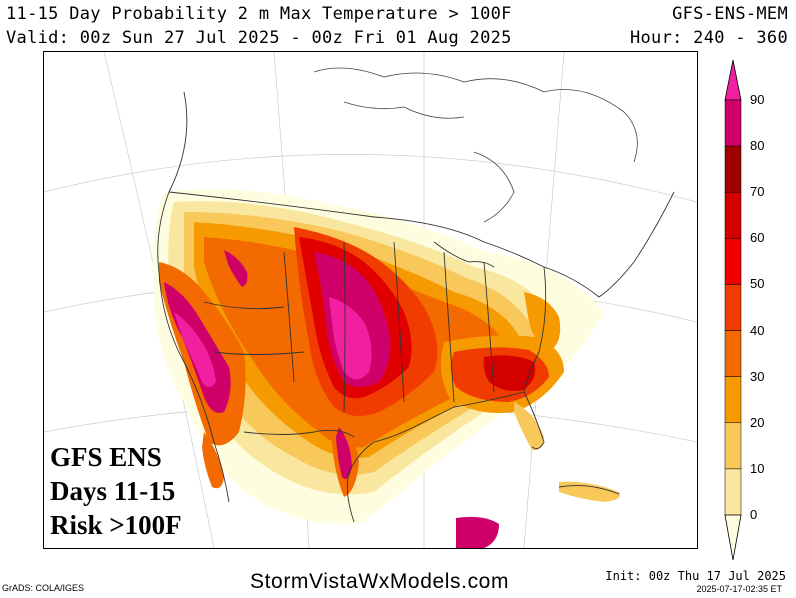  What do you see at coordinates (757, 284) in the screenshot?
I see `colorbar-tick-label: 50` at bounding box center [757, 284].